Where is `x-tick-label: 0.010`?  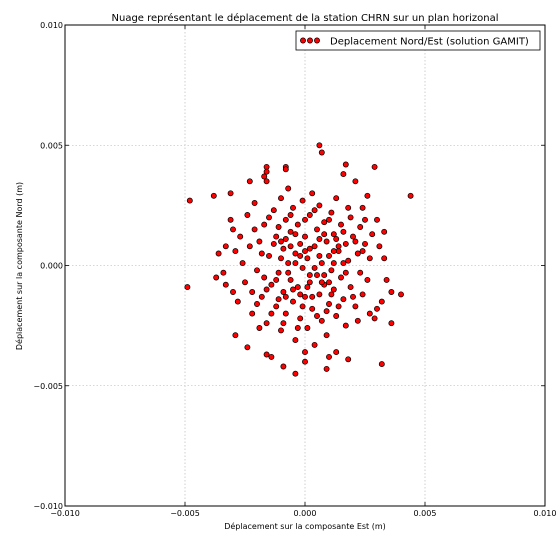 x-tick-label: 0.010 is located at coordinates (545, 513).